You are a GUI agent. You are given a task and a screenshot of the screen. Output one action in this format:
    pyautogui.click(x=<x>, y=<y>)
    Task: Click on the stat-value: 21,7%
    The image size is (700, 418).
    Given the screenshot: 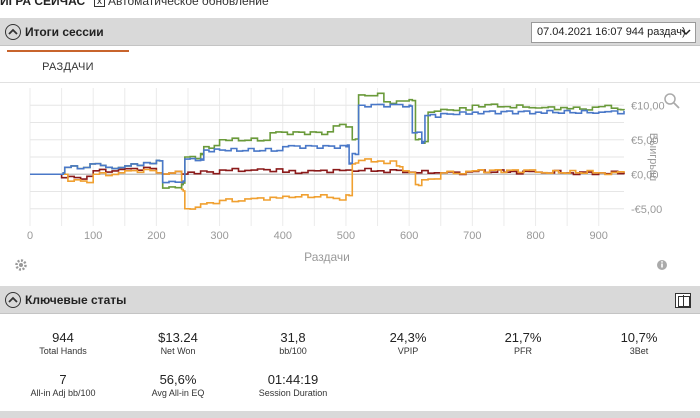 What is the action you would take?
    pyautogui.click(x=523, y=337)
    